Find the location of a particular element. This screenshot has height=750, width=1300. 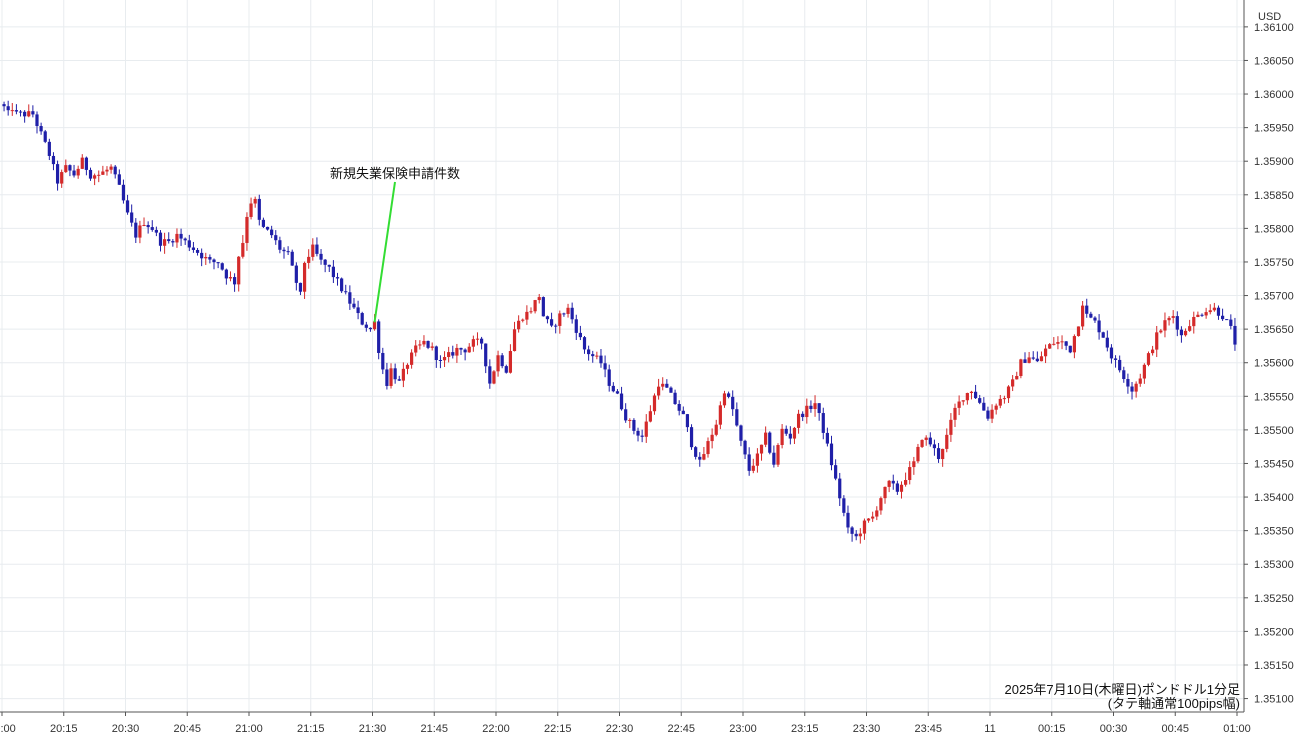

annotation-label: 新規失業保険申請件数 is located at coordinates (395, 173).